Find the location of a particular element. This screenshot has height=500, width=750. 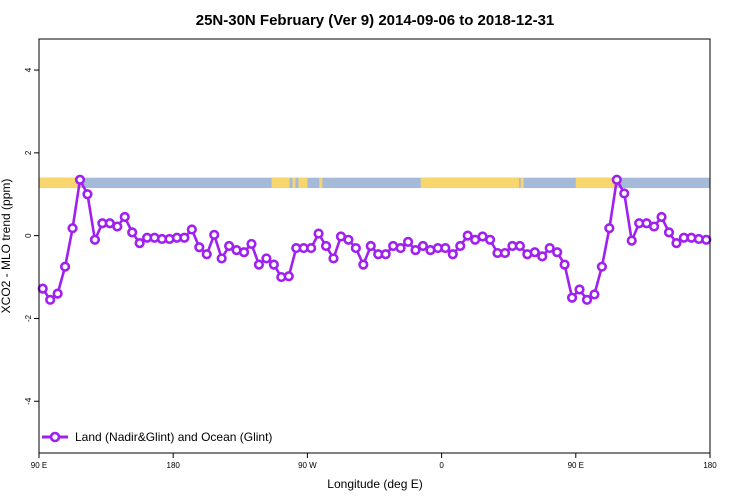

y-axis: 4 2 0 -2 -4 is located at coordinates (31, 236).